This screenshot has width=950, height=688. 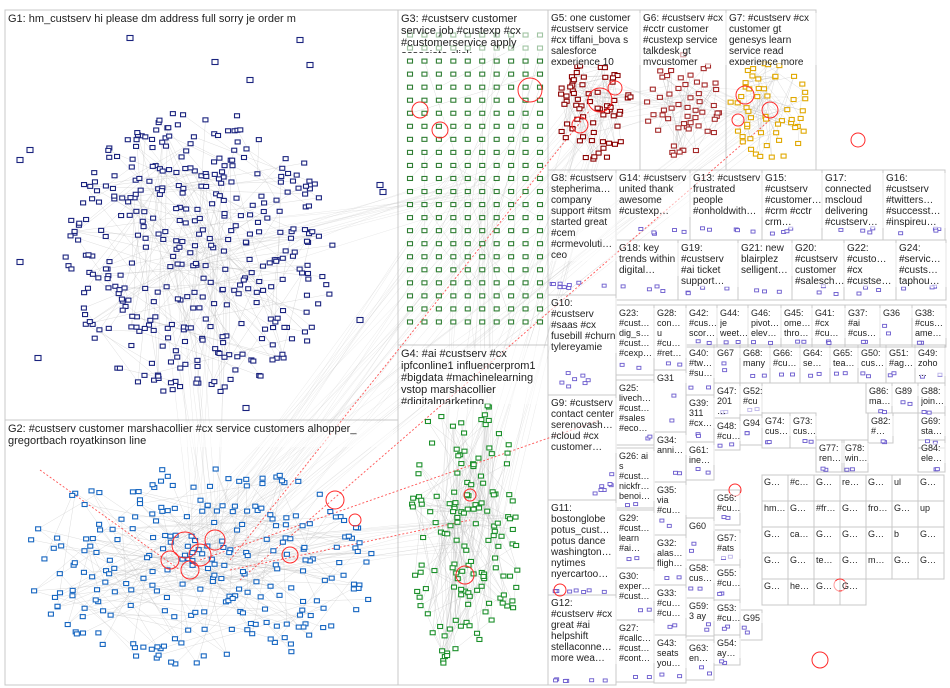 What do you see at coordinates (702, 611) in the screenshot?
I see `group-label-g59: G59: 3 ay` at bounding box center [702, 611].